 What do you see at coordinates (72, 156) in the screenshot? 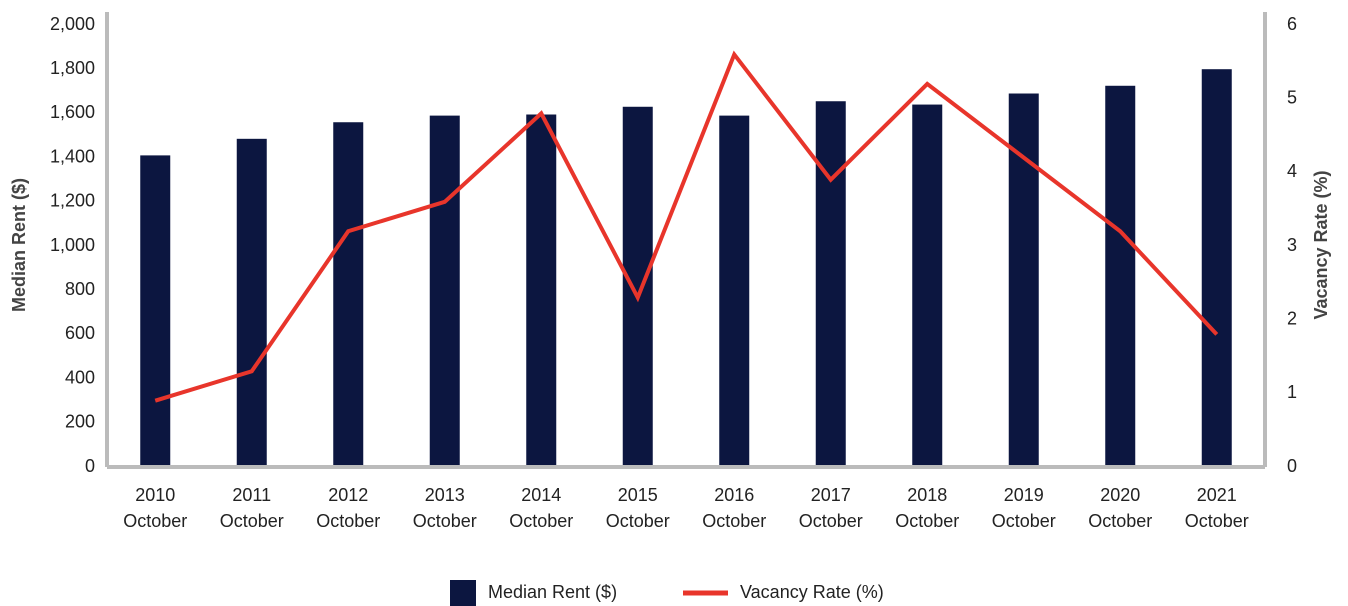
I see `y-tick-label: 1,400` at bounding box center [72, 156].